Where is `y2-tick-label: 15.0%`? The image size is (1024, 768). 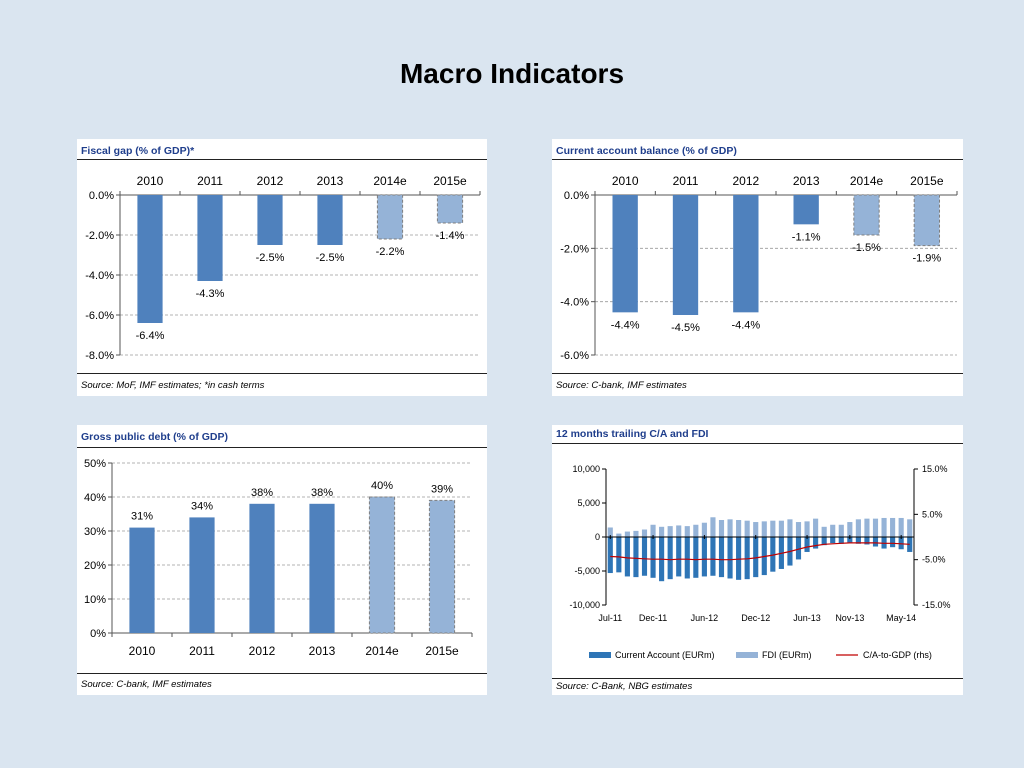 y2-tick-label: 15.0% is located at coordinates (935, 469).